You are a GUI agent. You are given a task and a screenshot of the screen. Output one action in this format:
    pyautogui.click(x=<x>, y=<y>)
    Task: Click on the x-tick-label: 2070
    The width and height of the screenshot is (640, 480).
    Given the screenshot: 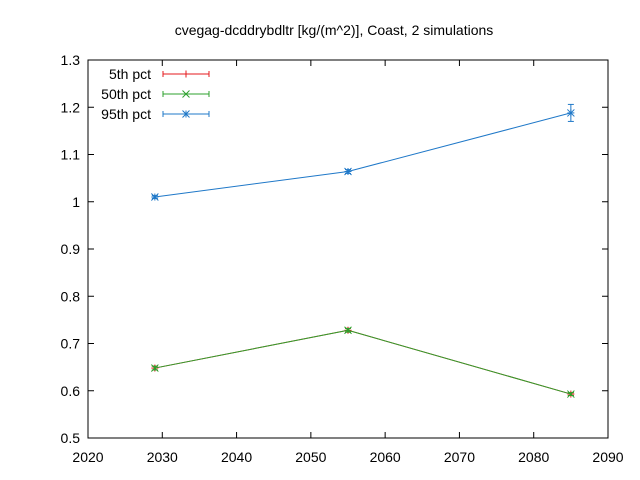 What is the action you would take?
    pyautogui.click(x=459, y=457)
    